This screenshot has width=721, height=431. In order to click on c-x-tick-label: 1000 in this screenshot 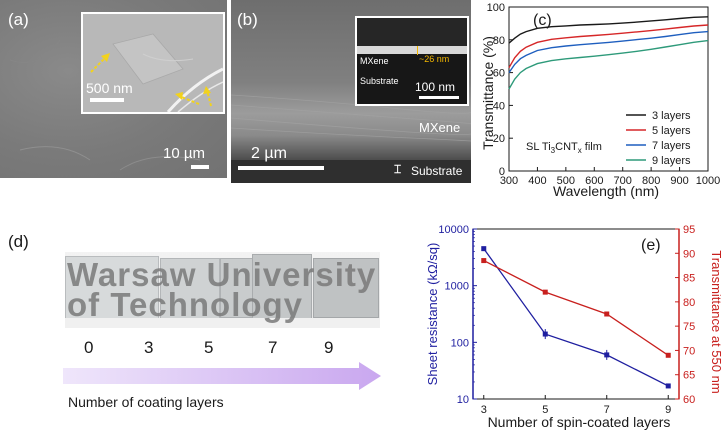, I will do `click(708, 181)`.